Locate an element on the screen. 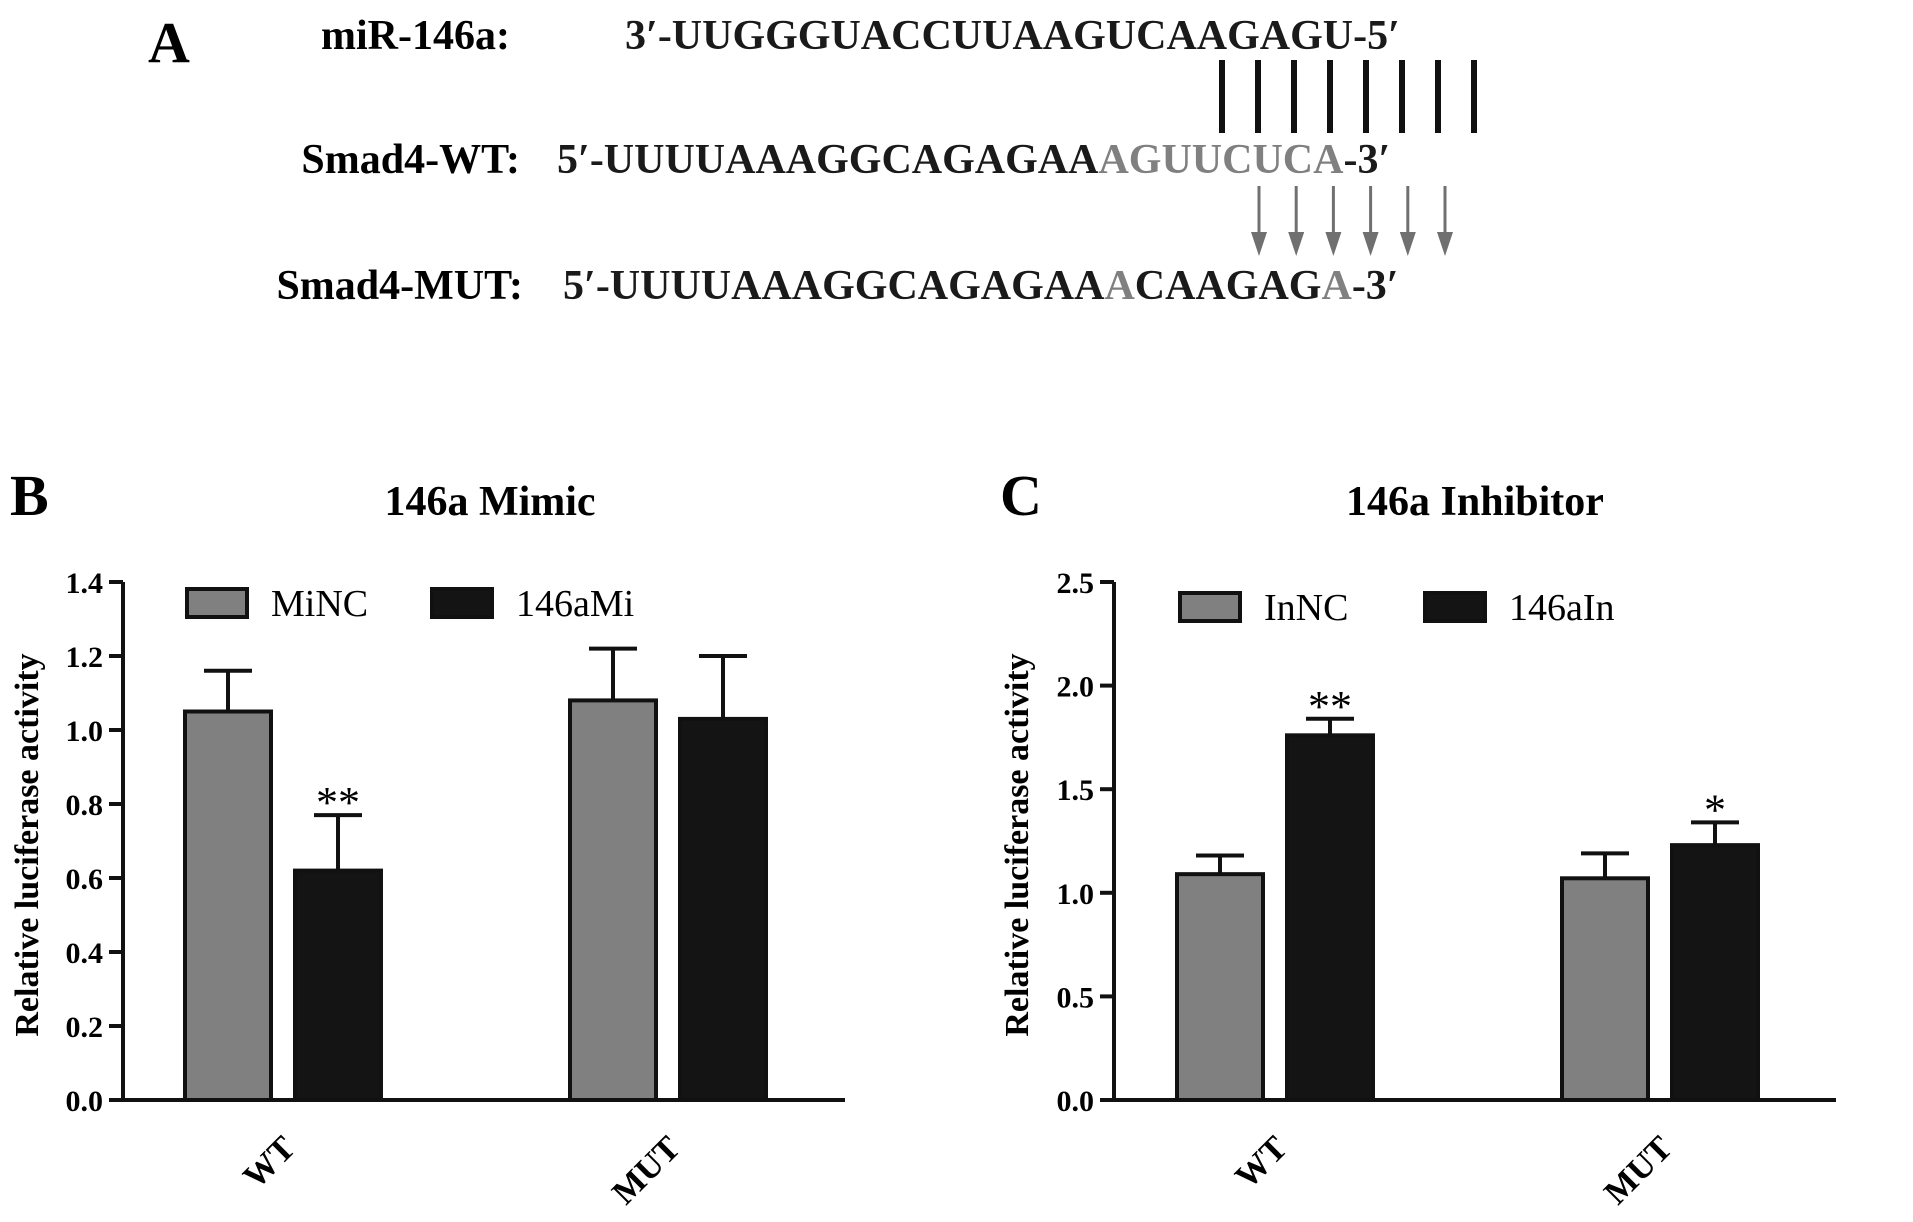 The height and width of the screenshot is (1222, 1913). mir146a-label: miR-146a: is located at coordinates (415, 36).